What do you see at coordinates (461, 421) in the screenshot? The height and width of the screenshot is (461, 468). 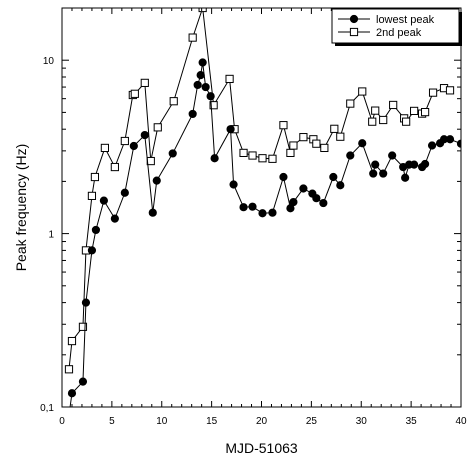 I see `x-tick-label: 40` at bounding box center [461, 421].